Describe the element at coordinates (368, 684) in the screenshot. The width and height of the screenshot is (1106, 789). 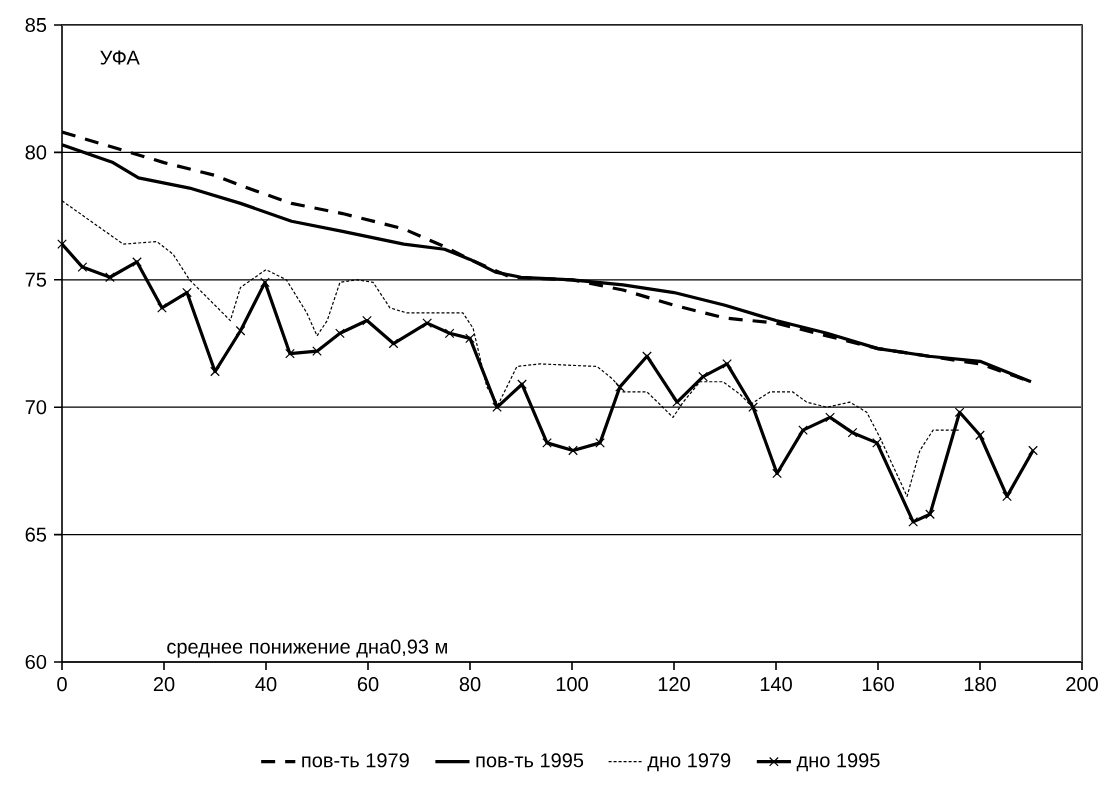
I see `x-tick-label: 60` at that location.